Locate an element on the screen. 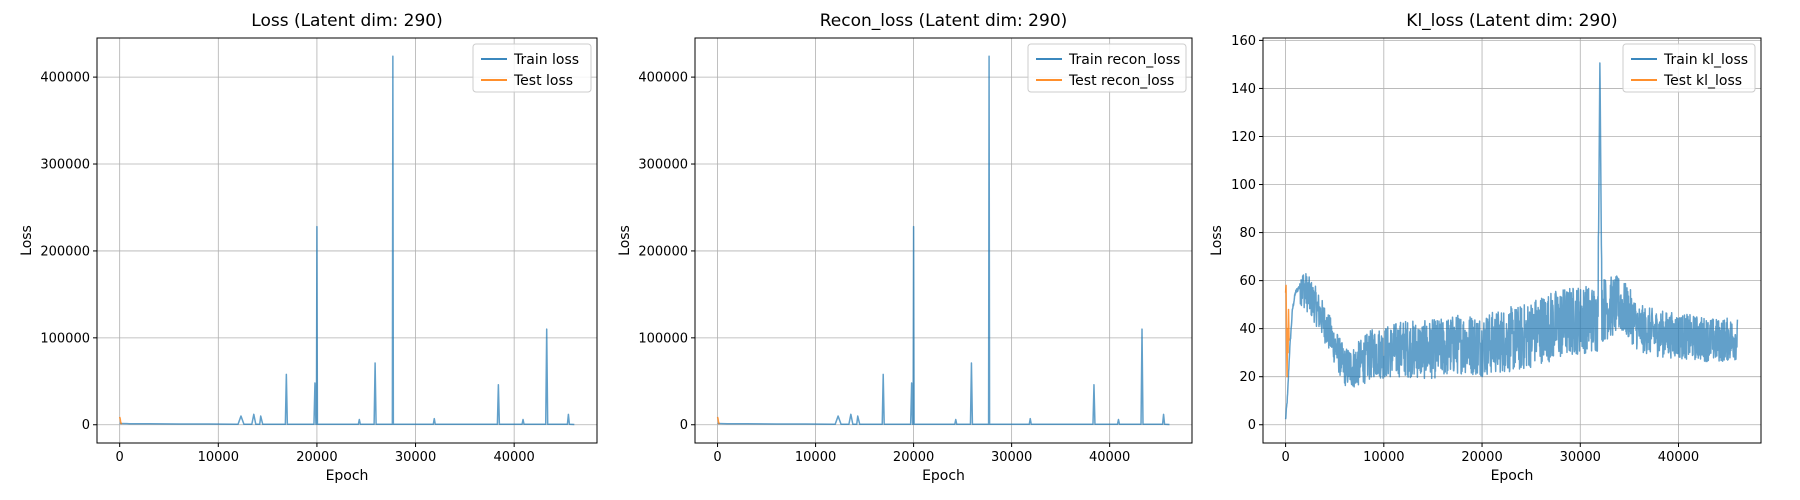 The image size is (1800, 500). y-tick-label: 80 is located at coordinates (1247, 233).